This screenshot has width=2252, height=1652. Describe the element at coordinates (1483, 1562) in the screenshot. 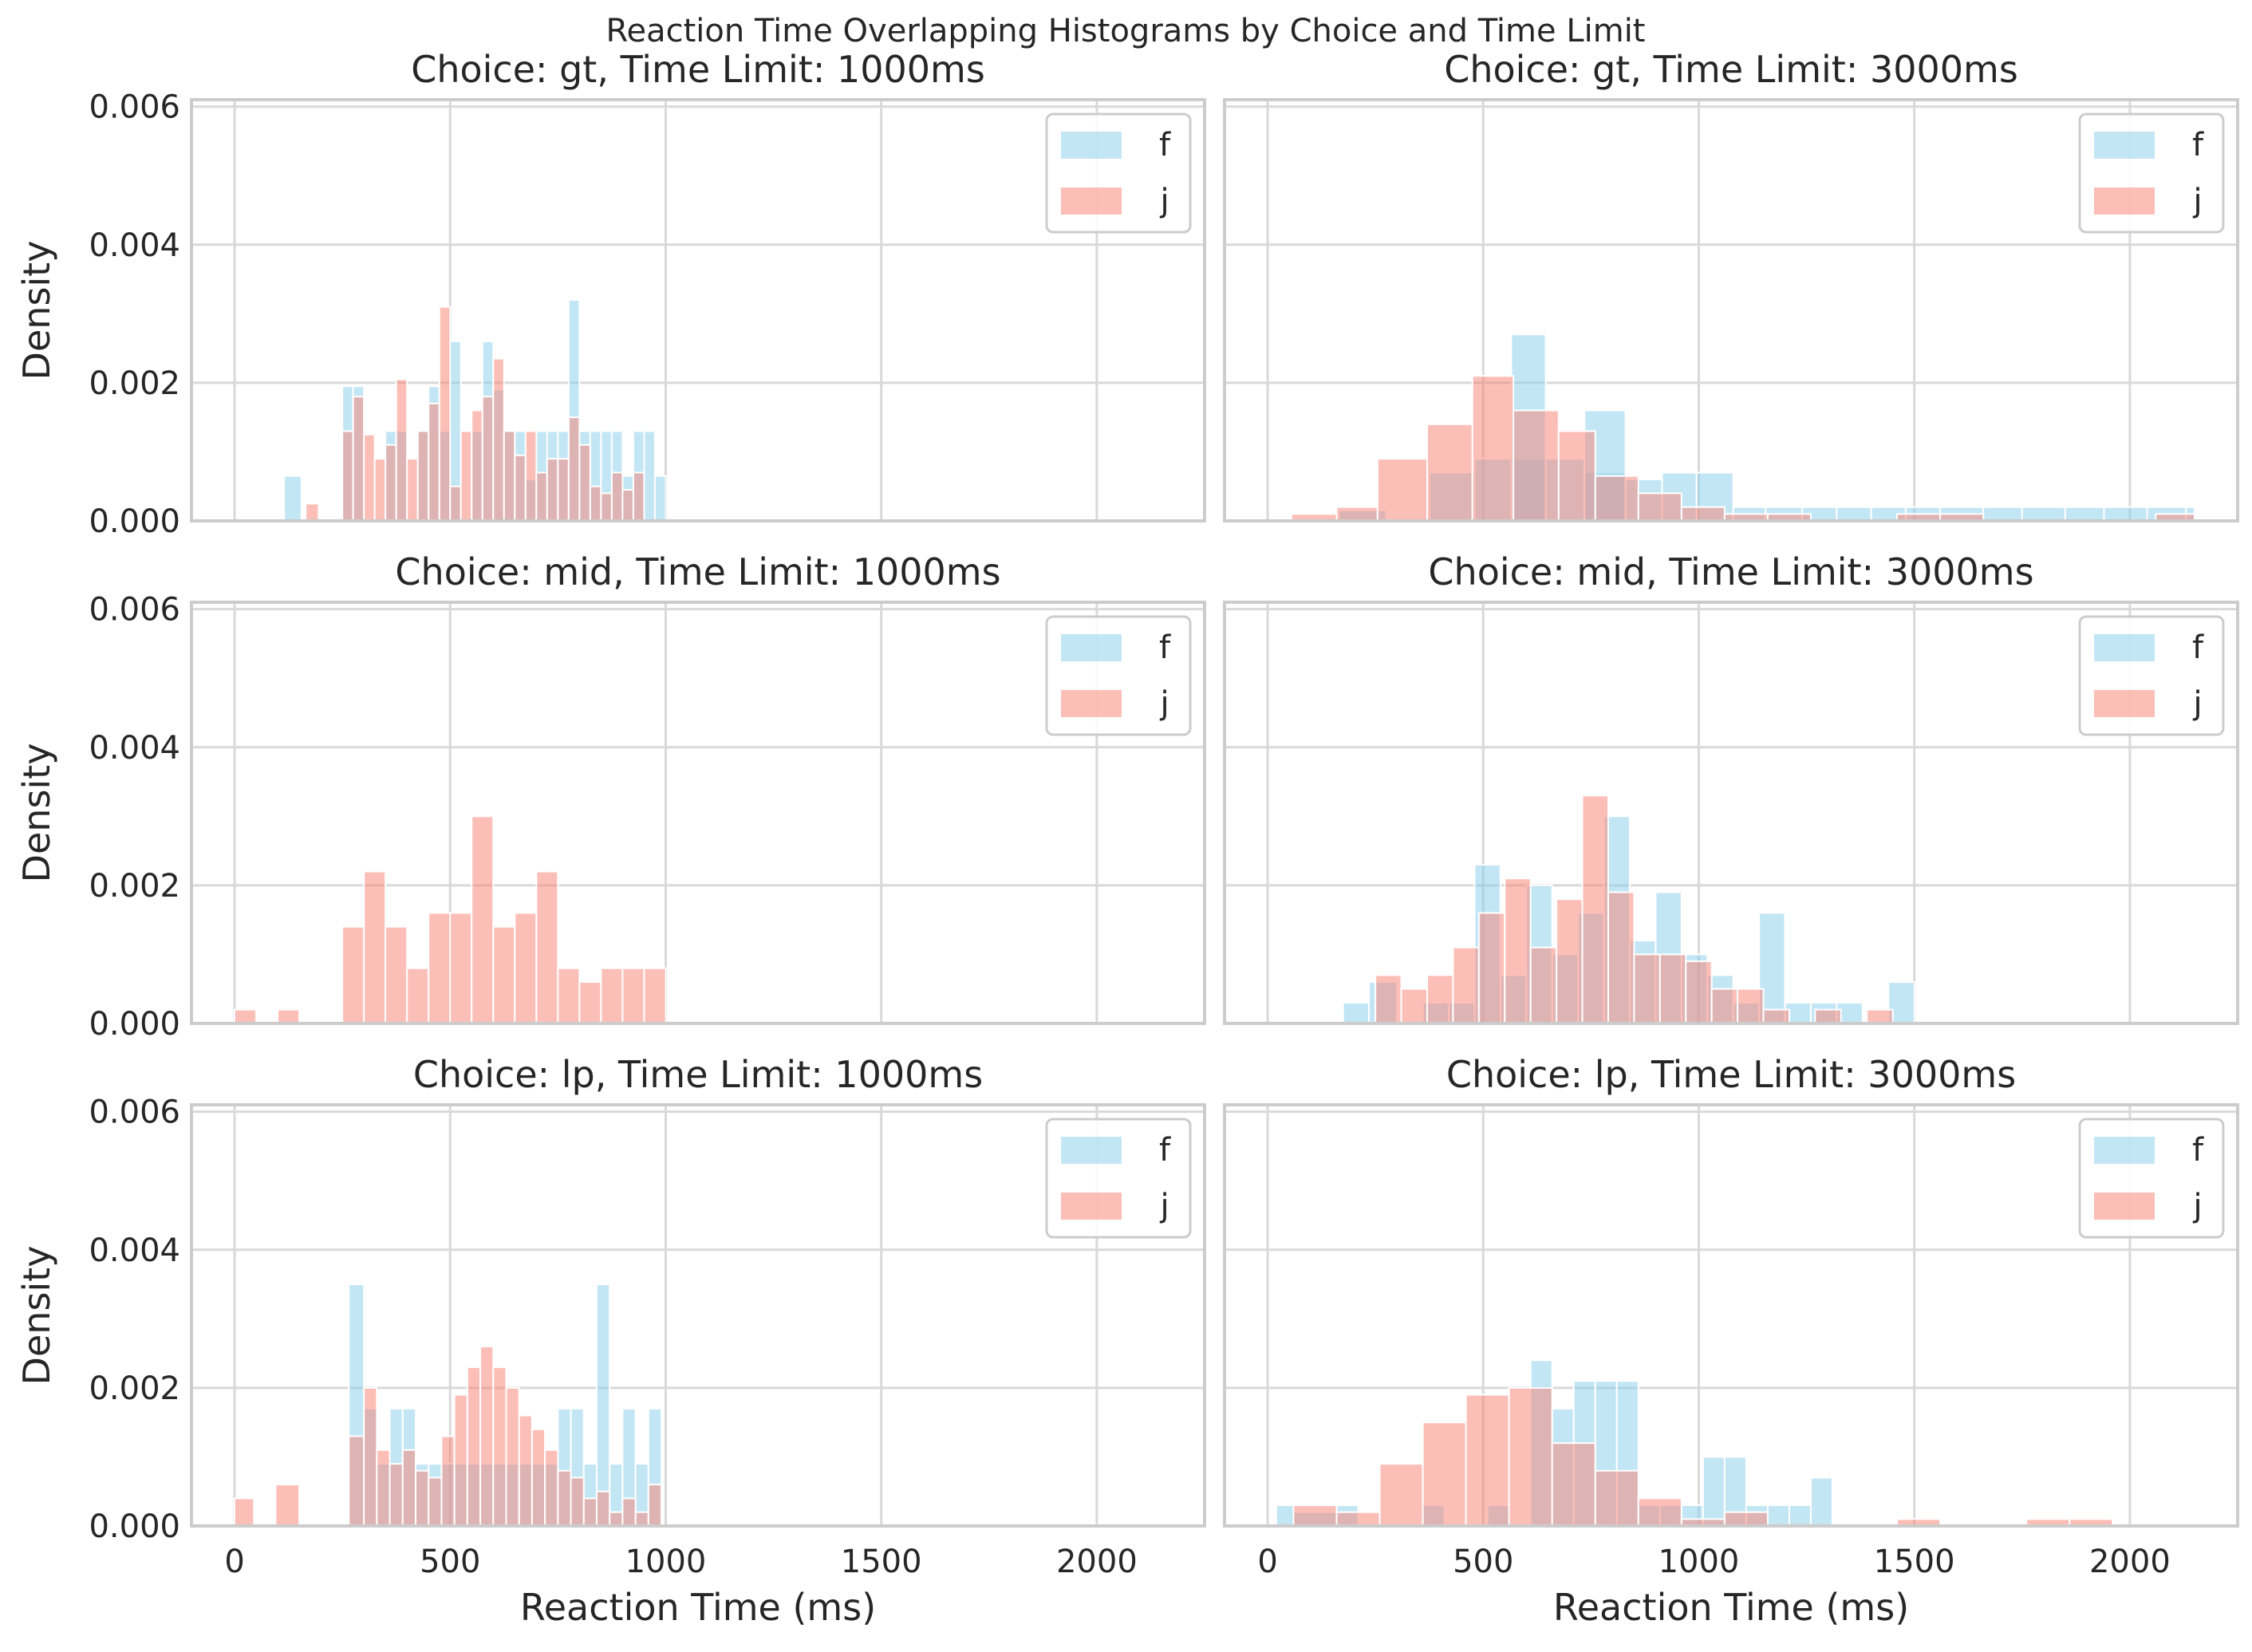

I see `x-tick-label: 500` at that location.